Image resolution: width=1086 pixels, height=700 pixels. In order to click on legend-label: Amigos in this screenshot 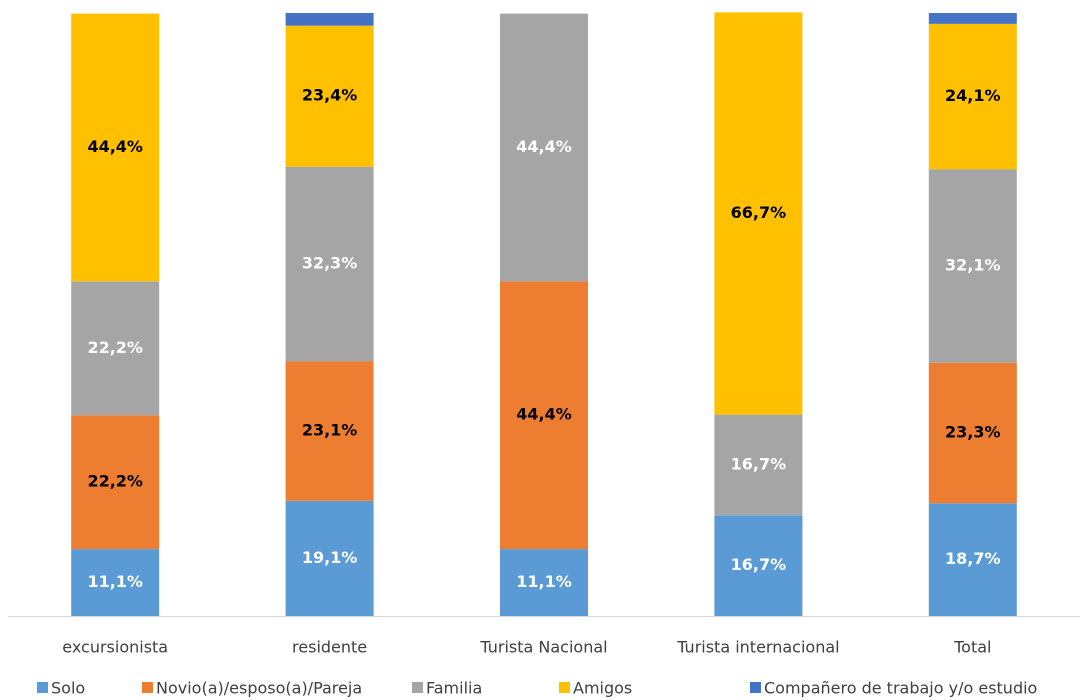, I will do `click(602, 688)`.